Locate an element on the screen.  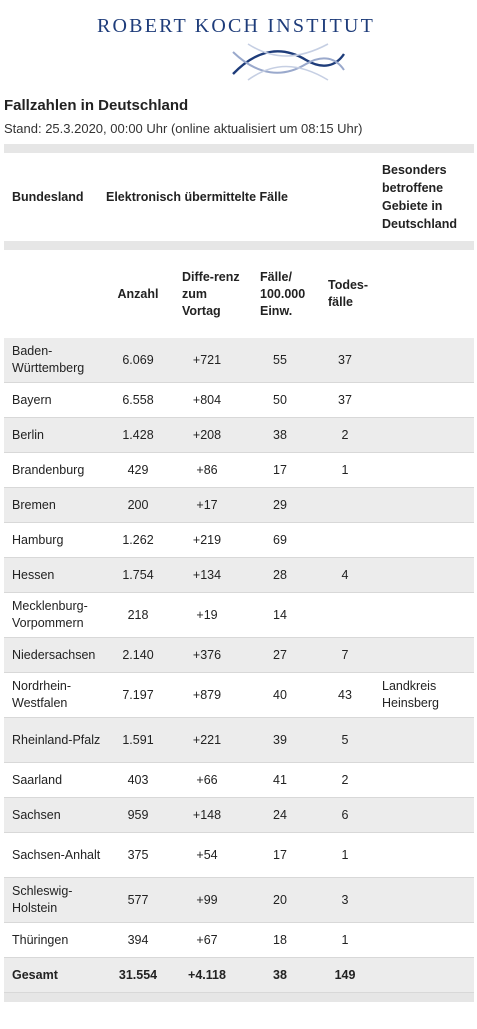
cell-differenz: +376 is located at coordinates (207, 655).